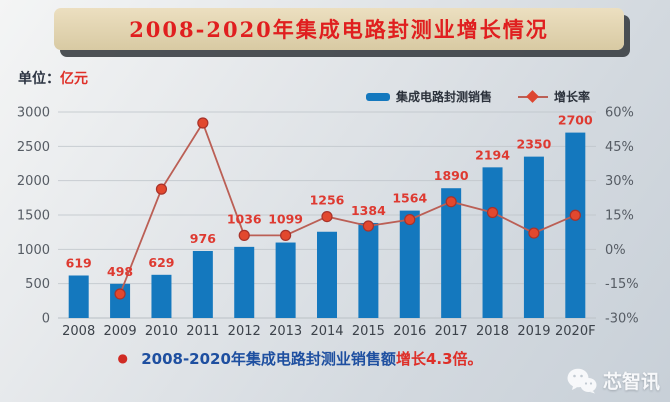 The image size is (670, 402). Describe the element at coordinates (202, 331) in the screenshot. I see `x-axis-label: 2011` at that location.